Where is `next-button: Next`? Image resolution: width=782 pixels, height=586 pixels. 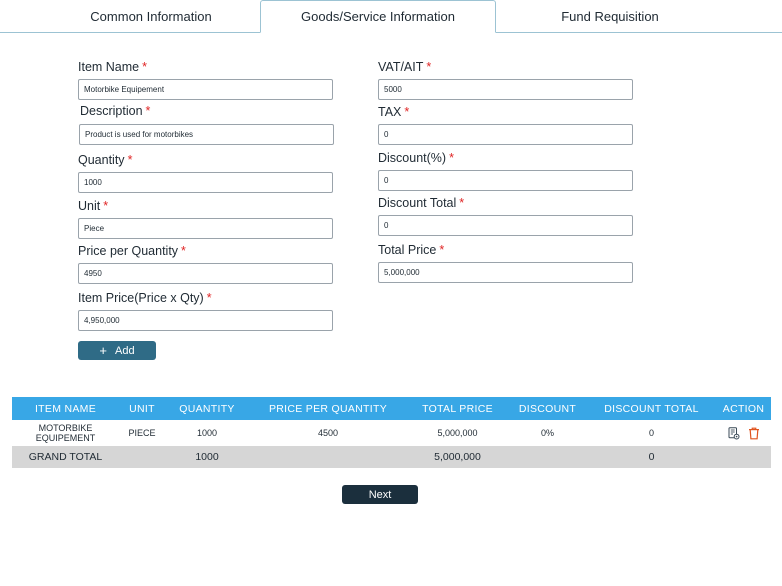
next-button: Next is located at coordinates (380, 494).